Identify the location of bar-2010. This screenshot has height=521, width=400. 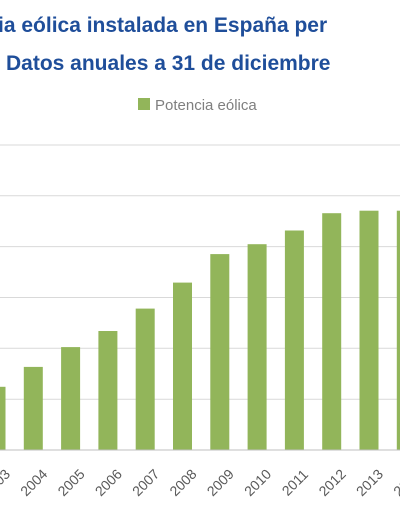
(257, 347).